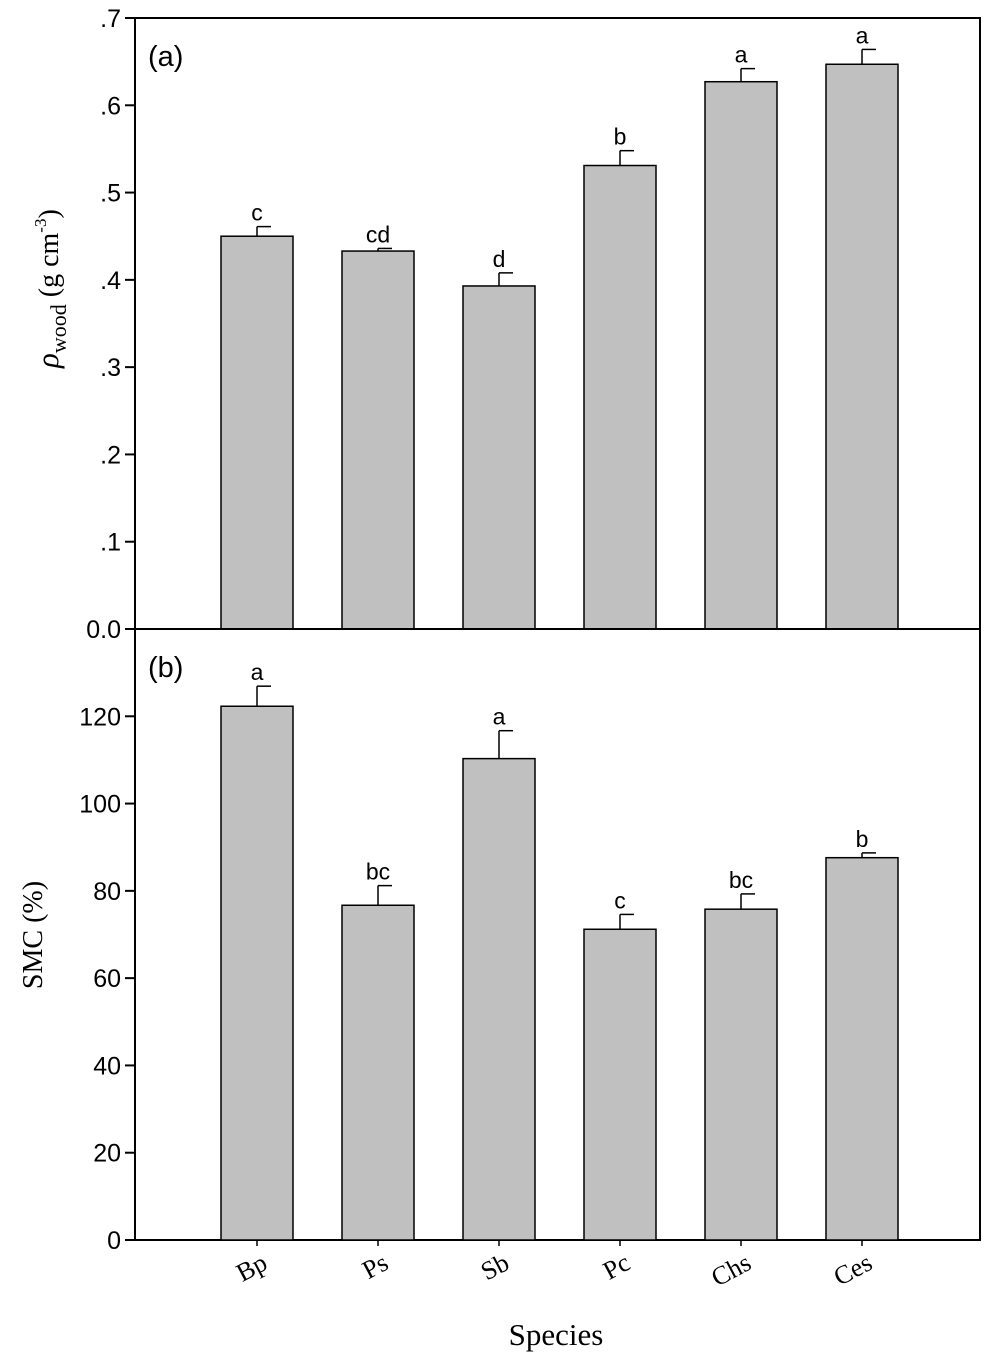 Image resolution: width=990 pixels, height=1358 pixels. What do you see at coordinates (378, 234) in the screenshot?
I see `significance-label: cd` at bounding box center [378, 234].